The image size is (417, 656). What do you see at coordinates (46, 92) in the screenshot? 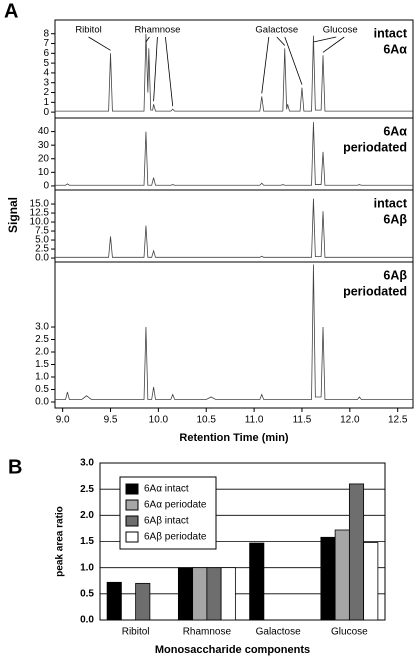
I see `y-tick-label: 2` at bounding box center [46, 92].